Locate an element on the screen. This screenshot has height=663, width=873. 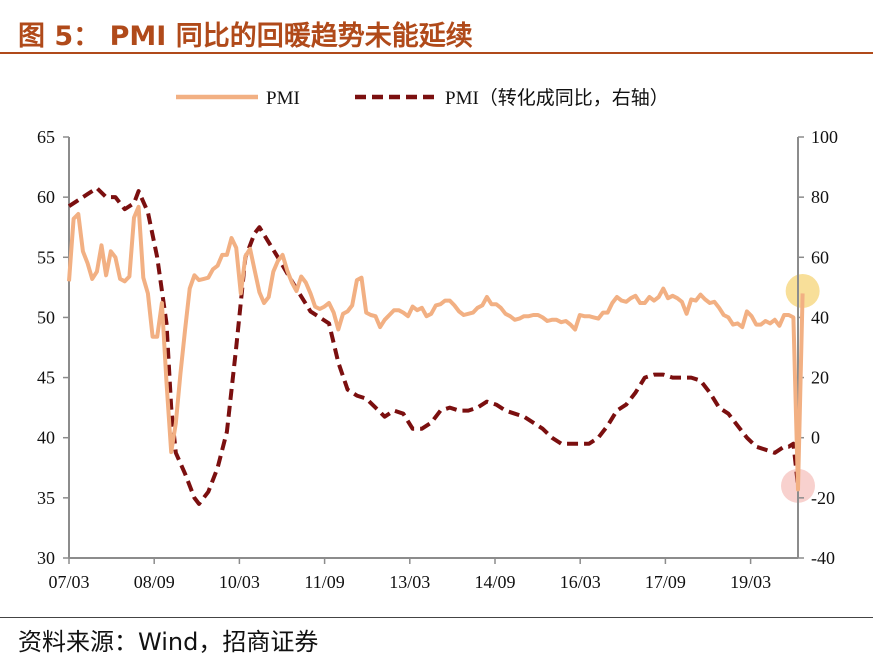
footer-rule is located at coordinates (436, 617).